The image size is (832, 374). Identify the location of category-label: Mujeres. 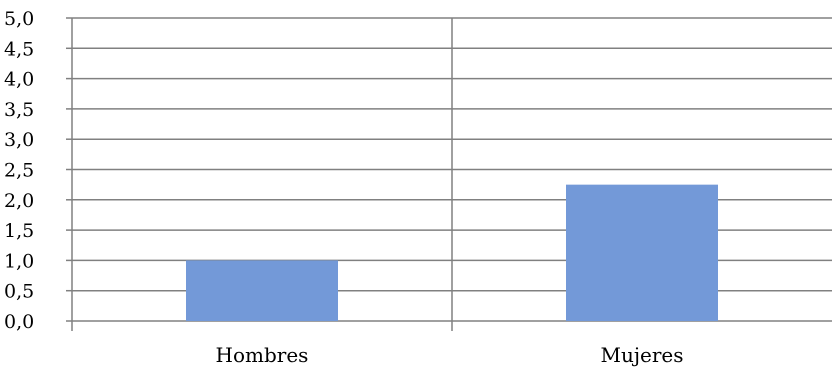
(641, 355).